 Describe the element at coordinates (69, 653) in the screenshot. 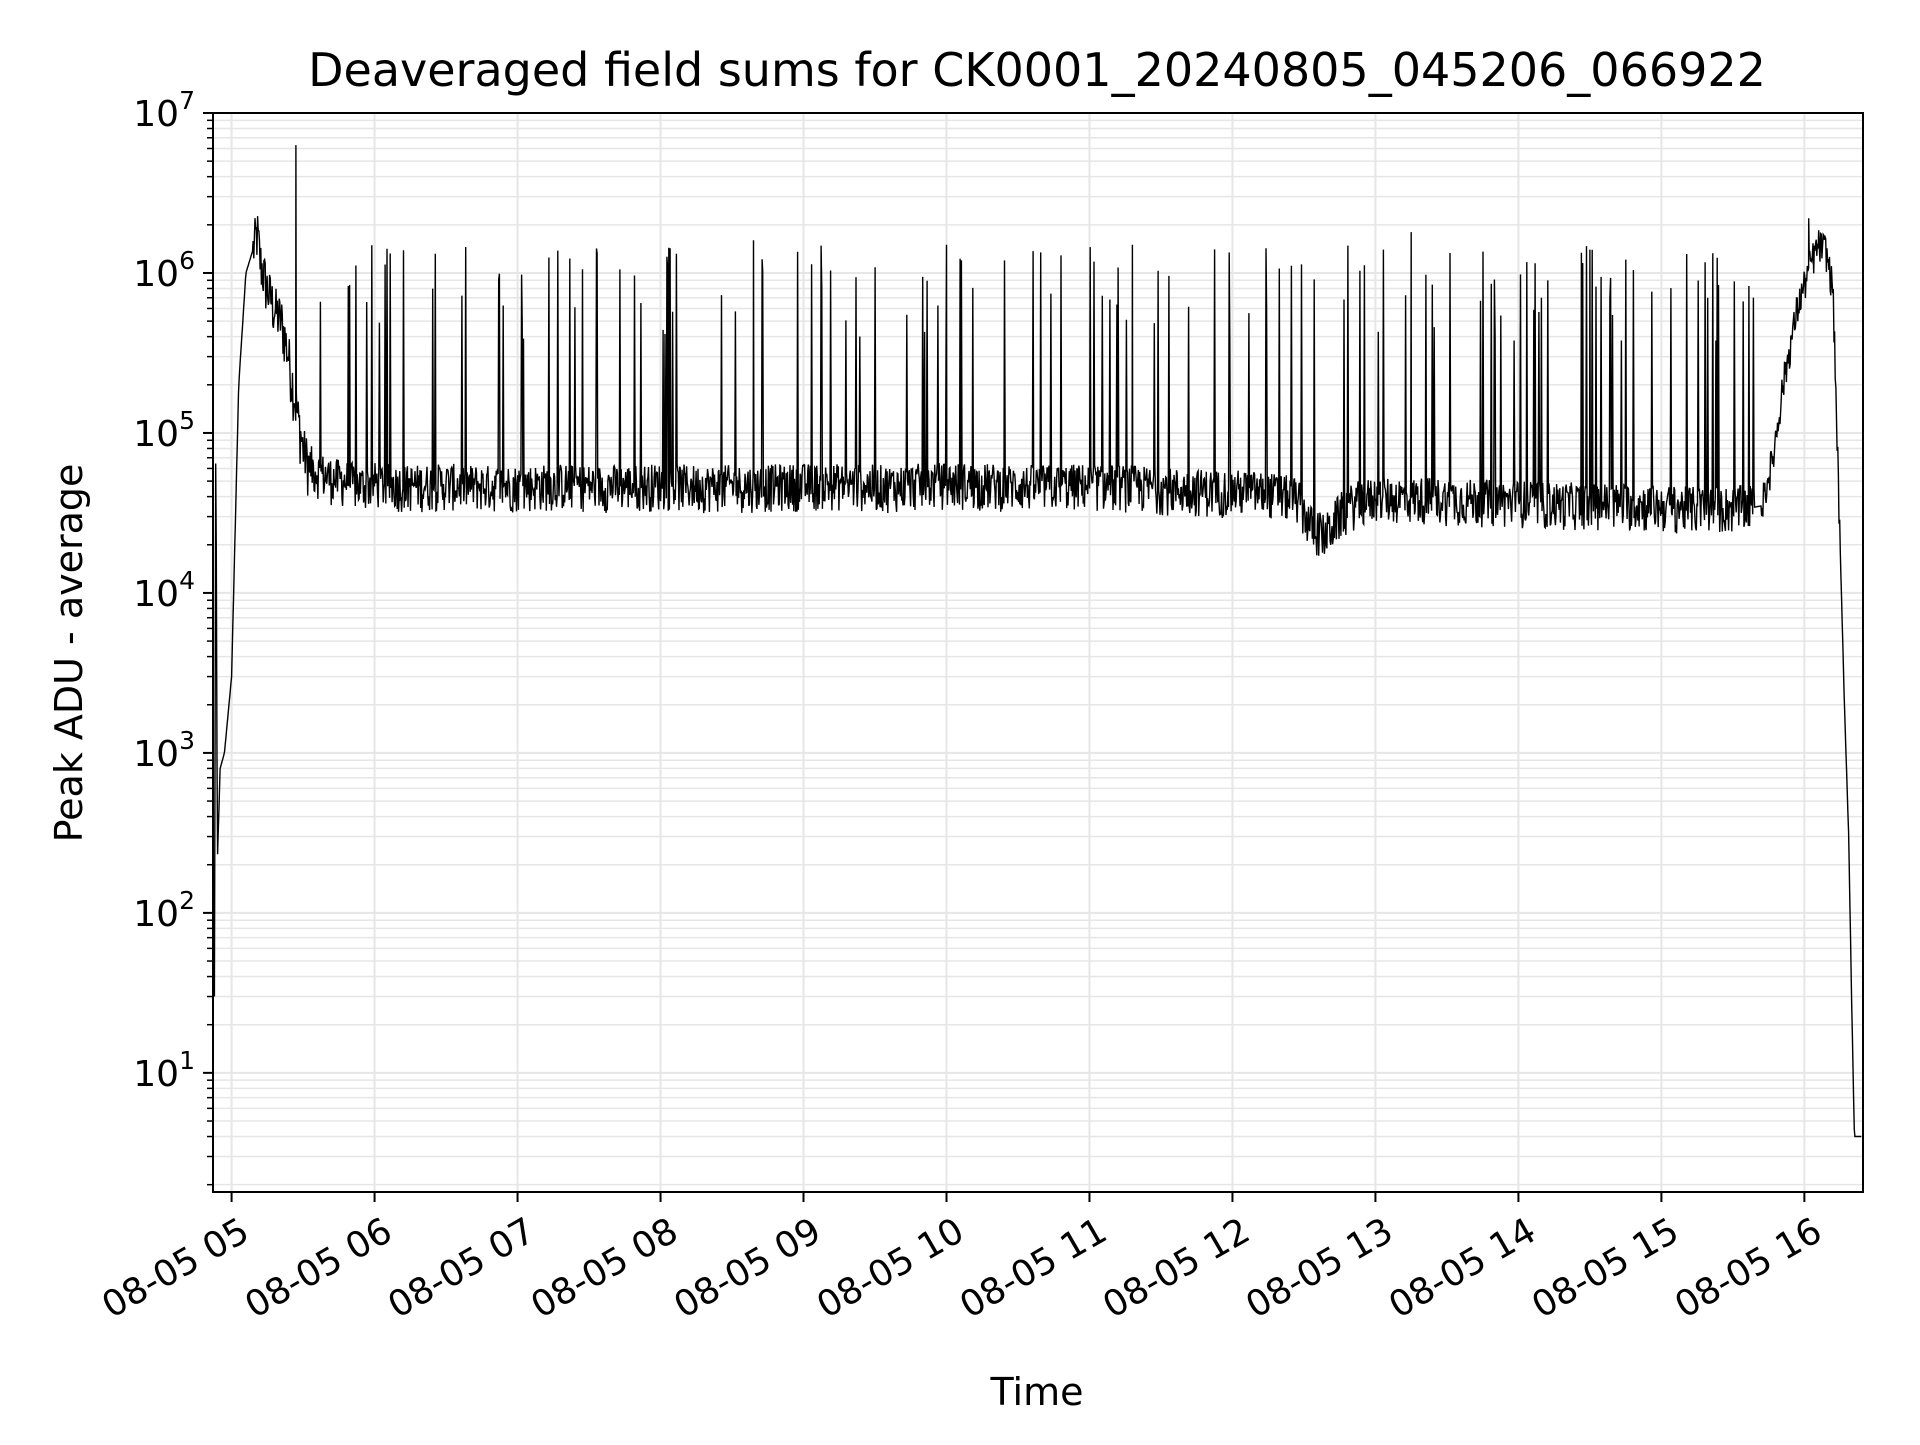

I see `y-axis-label: Peak ADU - average` at that location.